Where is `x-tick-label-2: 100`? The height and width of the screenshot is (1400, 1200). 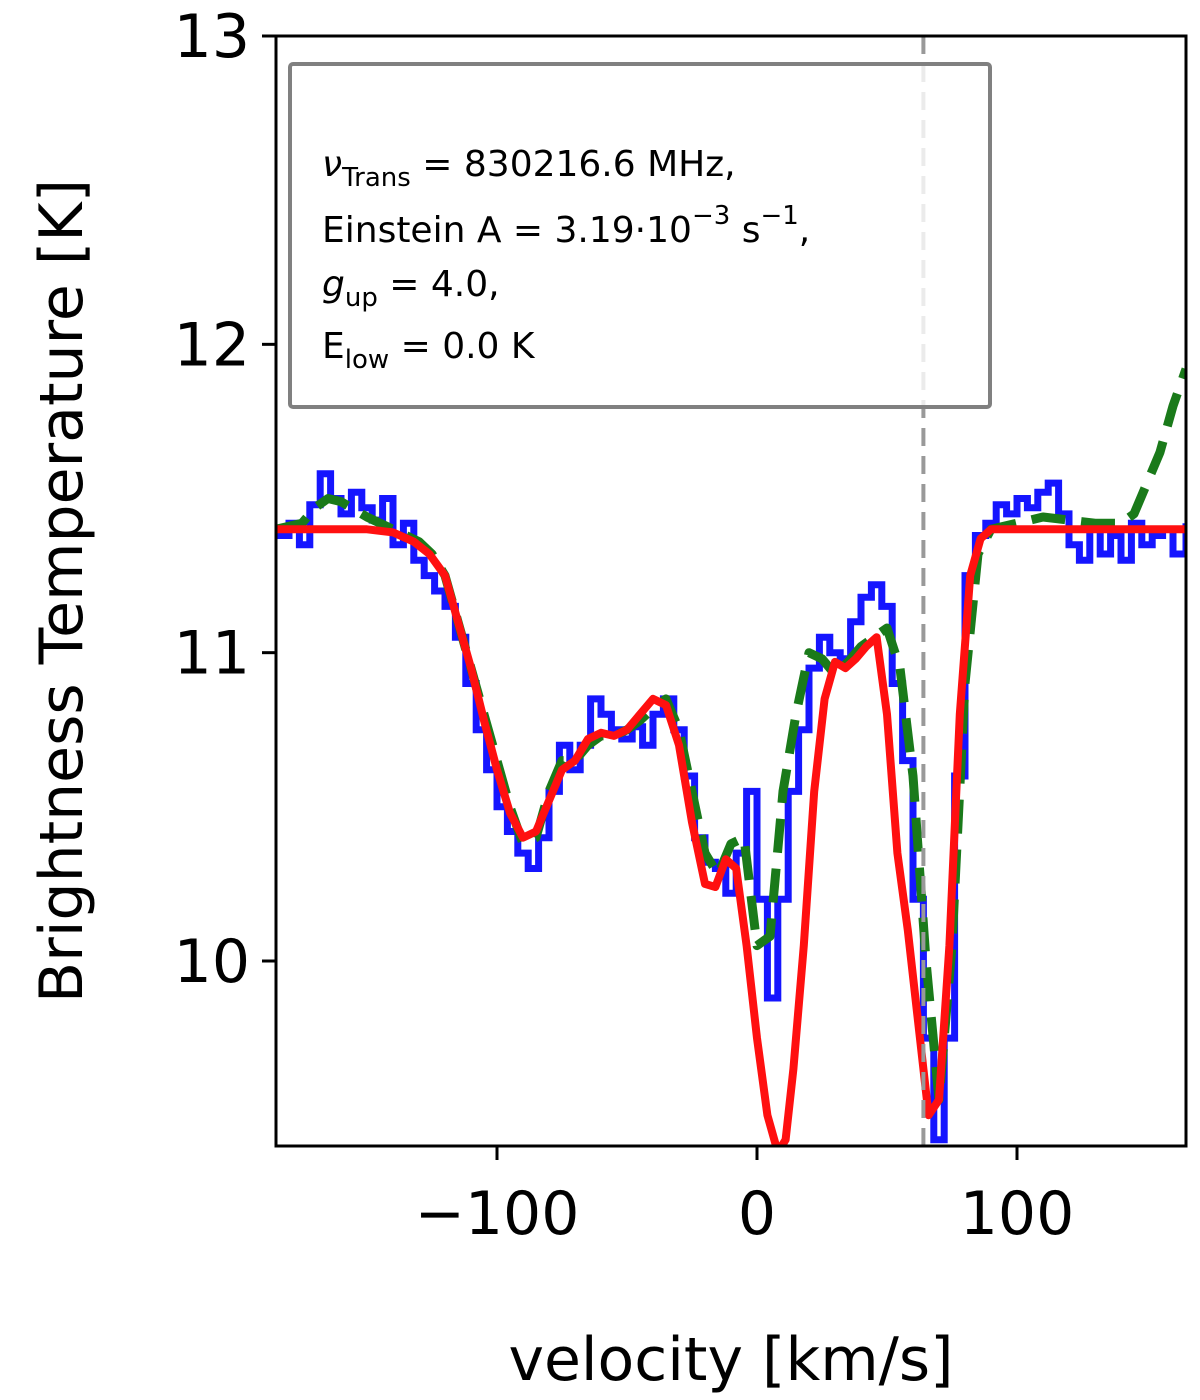
x-tick-label-2: 100 is located at coordinates (1017, 1214).